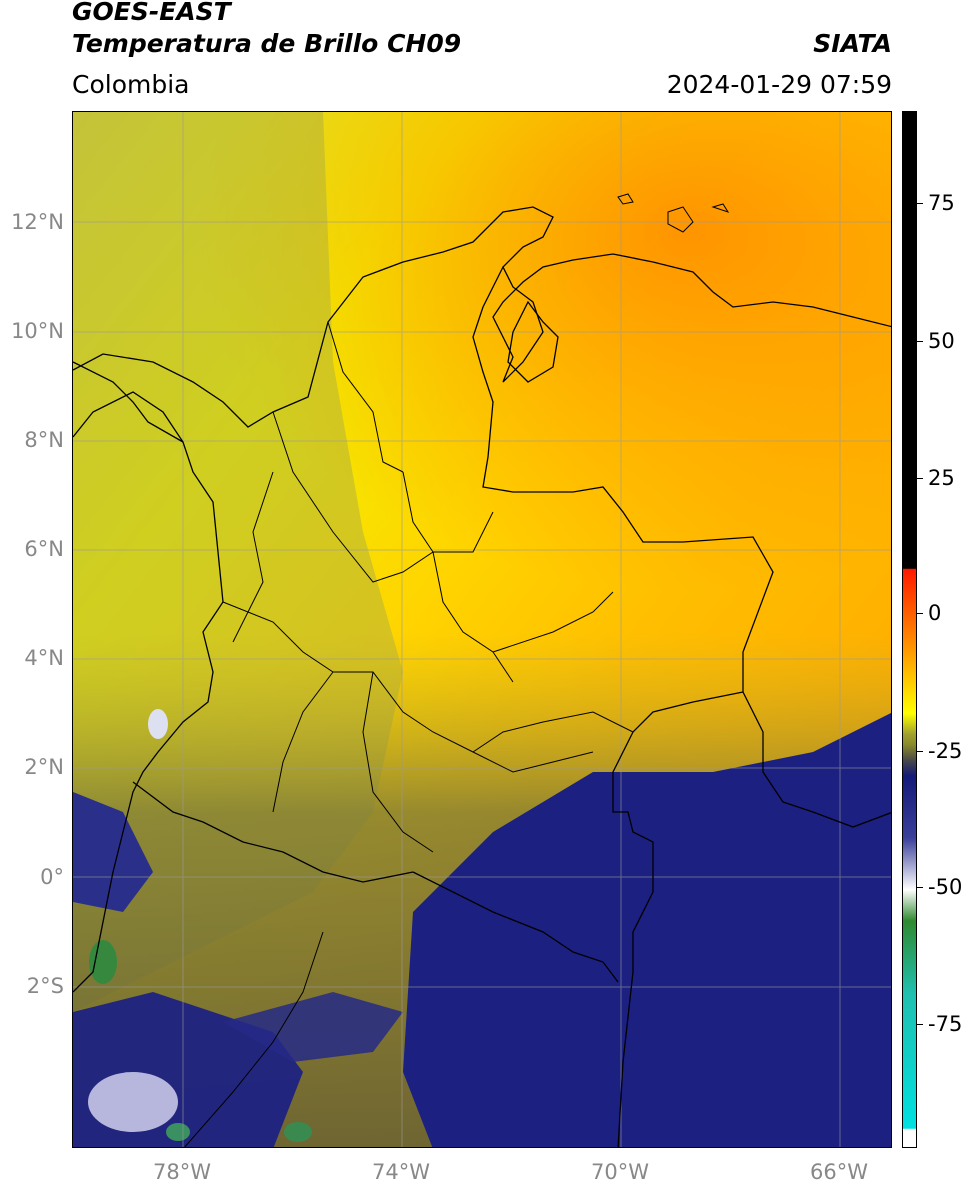  I want to click on lat-label-12n: 12°N, so click(37, 222).